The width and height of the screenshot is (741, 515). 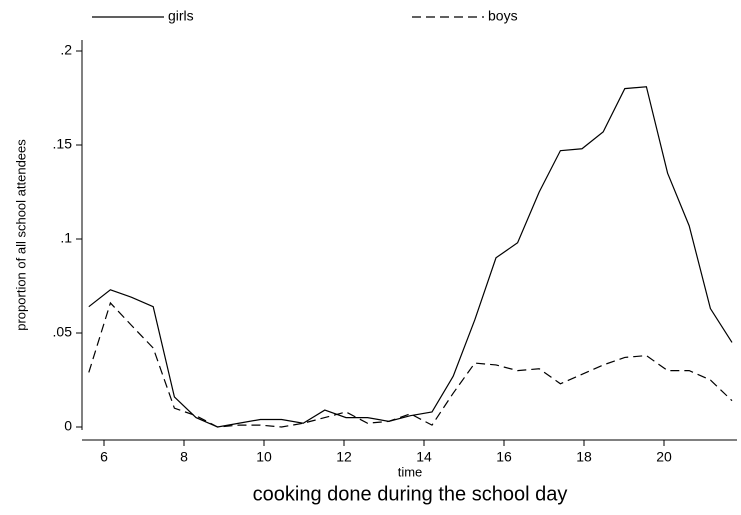 What do you see at coordinates (410, 471) in the screenshot?
I see `x-axis-title: time` at bounding box center [410, 471].